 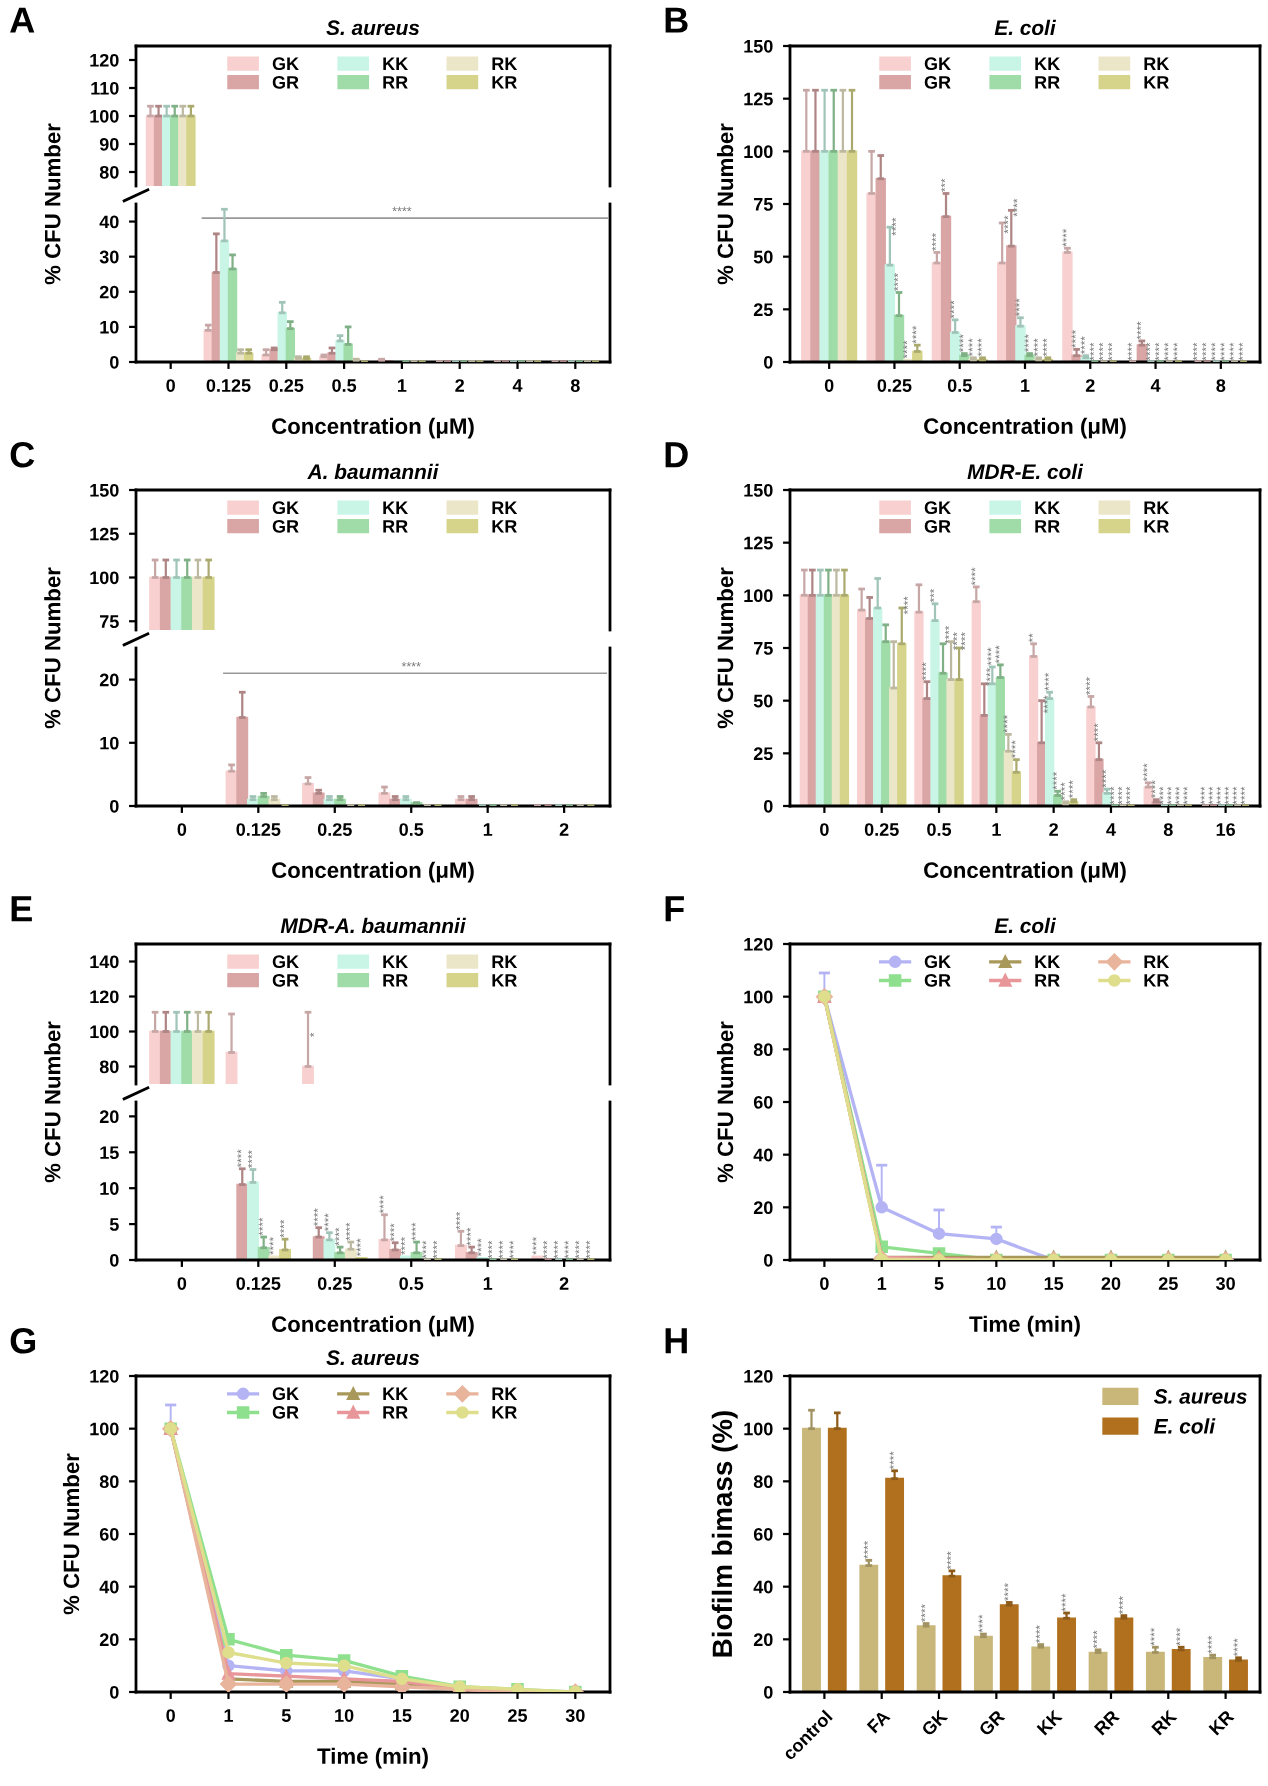 I want to click on x-tick-label: GK, so click(x=934, y=1723).